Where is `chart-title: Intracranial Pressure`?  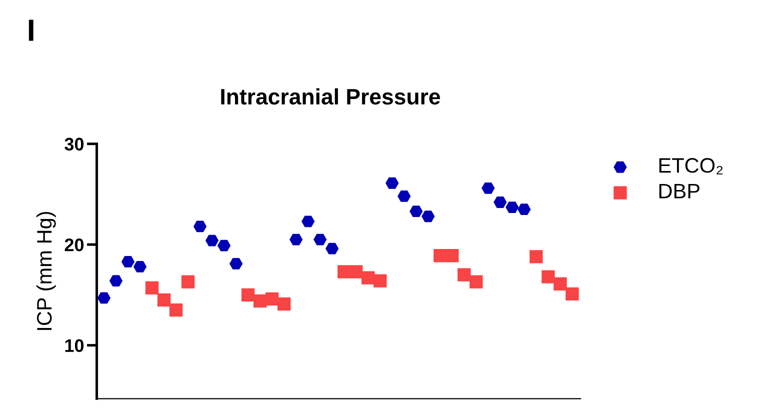 chart-title: Intracranial Pressure is located at coordinates (330, 96).